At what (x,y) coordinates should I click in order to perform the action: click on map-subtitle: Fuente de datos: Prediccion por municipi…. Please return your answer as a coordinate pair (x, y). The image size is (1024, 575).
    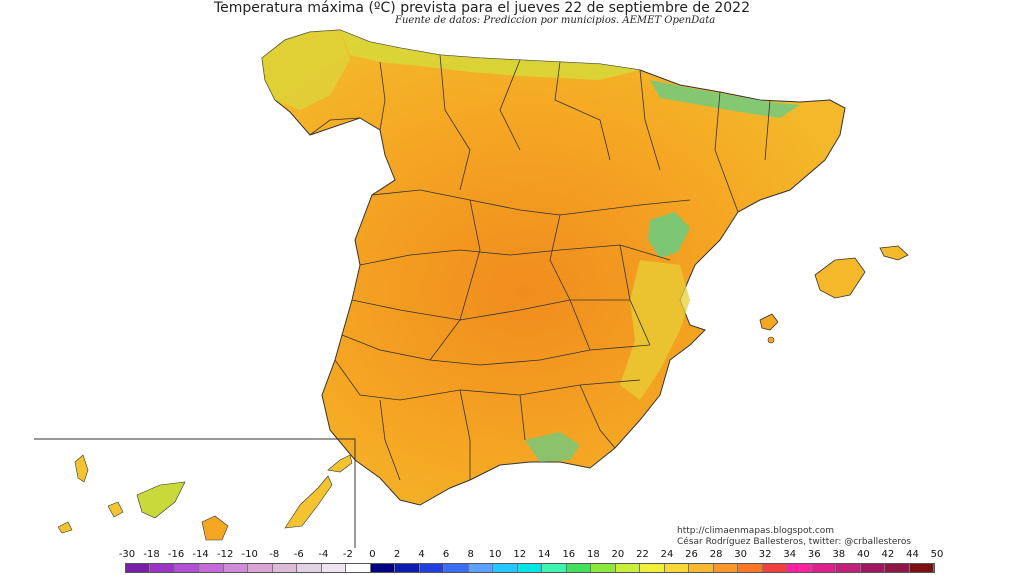
    Looking at the image, I should click on (555, 20).